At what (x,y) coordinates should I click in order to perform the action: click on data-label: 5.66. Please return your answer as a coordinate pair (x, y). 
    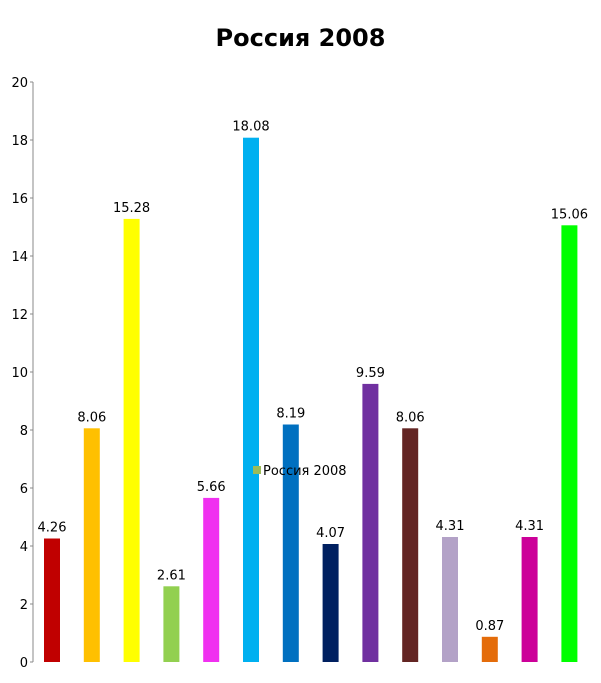
    Looking at the image, I should click on (211, 487).